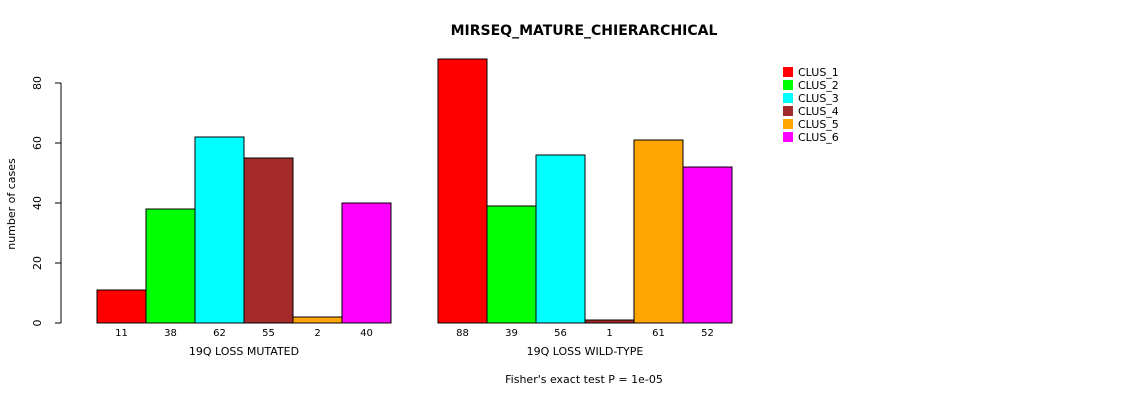 This screenshot has width=1140, height=400. Describe the element at coordinates (121, 333) in the screenshot. I see `bar-value-label: 11` at that location.